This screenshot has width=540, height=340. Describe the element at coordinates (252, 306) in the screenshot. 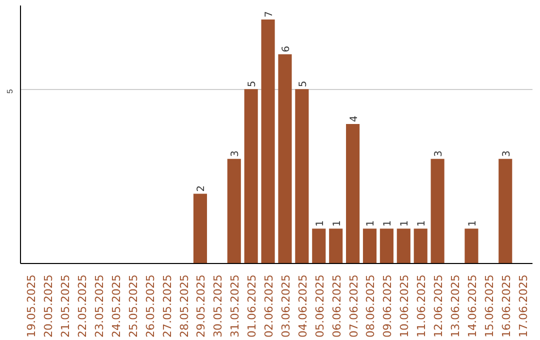

I see `x-tick-label: 01.06.2025` at that location.